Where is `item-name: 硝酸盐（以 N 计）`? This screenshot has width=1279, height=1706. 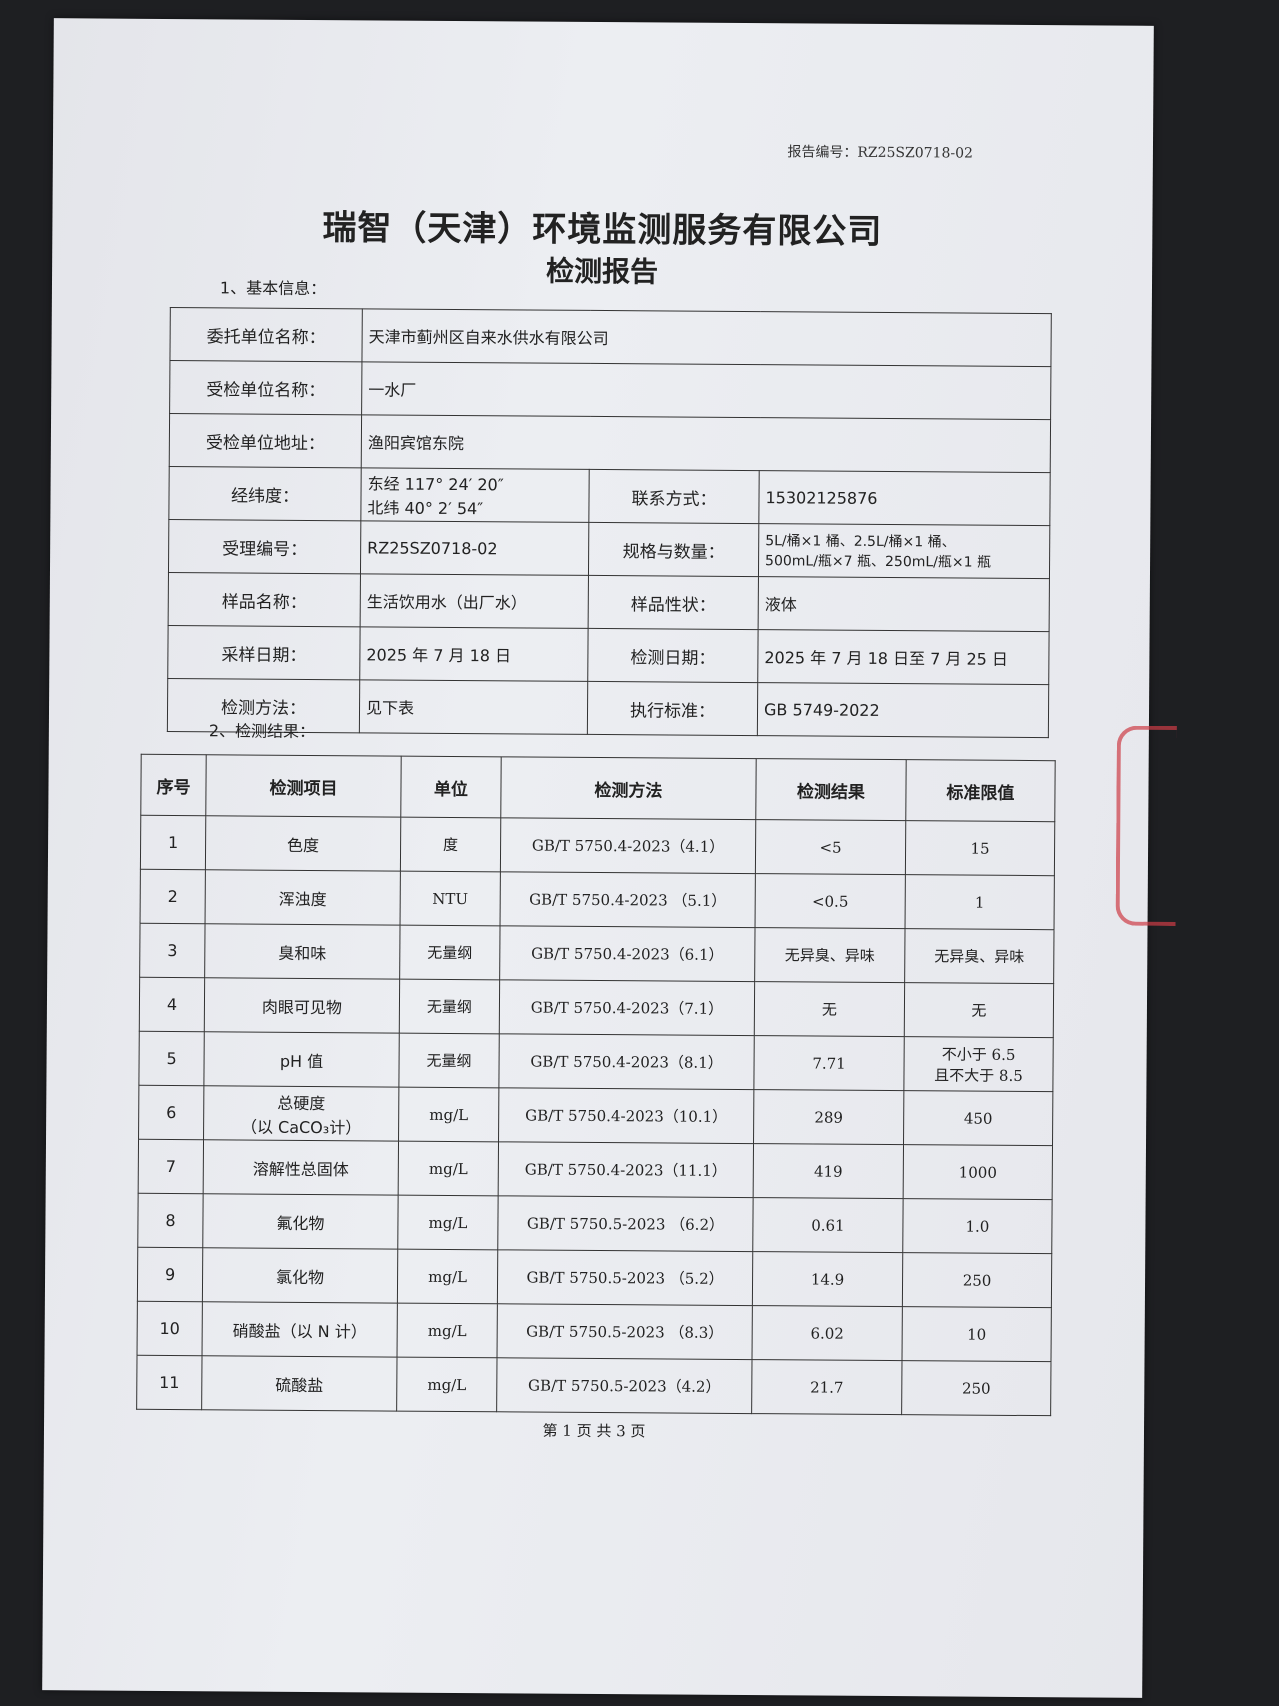 item-name: 硝酸盐（以 N 计） is located at coordinates (299, 1330).